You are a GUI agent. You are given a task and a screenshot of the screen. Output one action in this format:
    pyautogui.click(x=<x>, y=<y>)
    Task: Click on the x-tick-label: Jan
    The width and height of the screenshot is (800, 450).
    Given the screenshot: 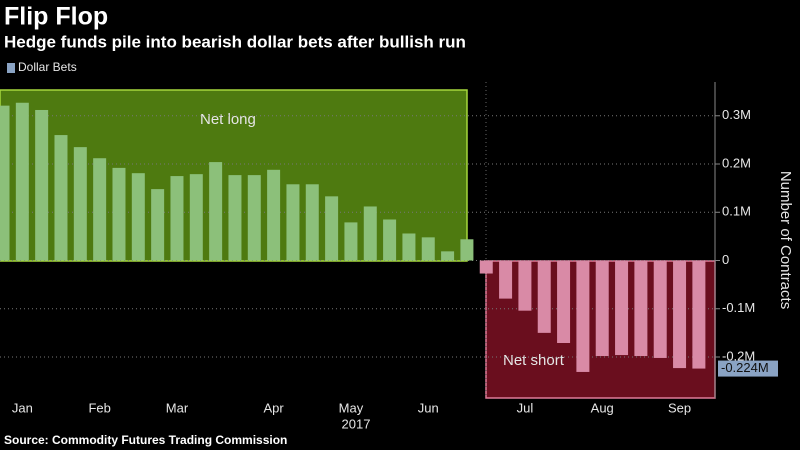 What is the action you would take?
    pyautogui.click(x=22, y=407)
    